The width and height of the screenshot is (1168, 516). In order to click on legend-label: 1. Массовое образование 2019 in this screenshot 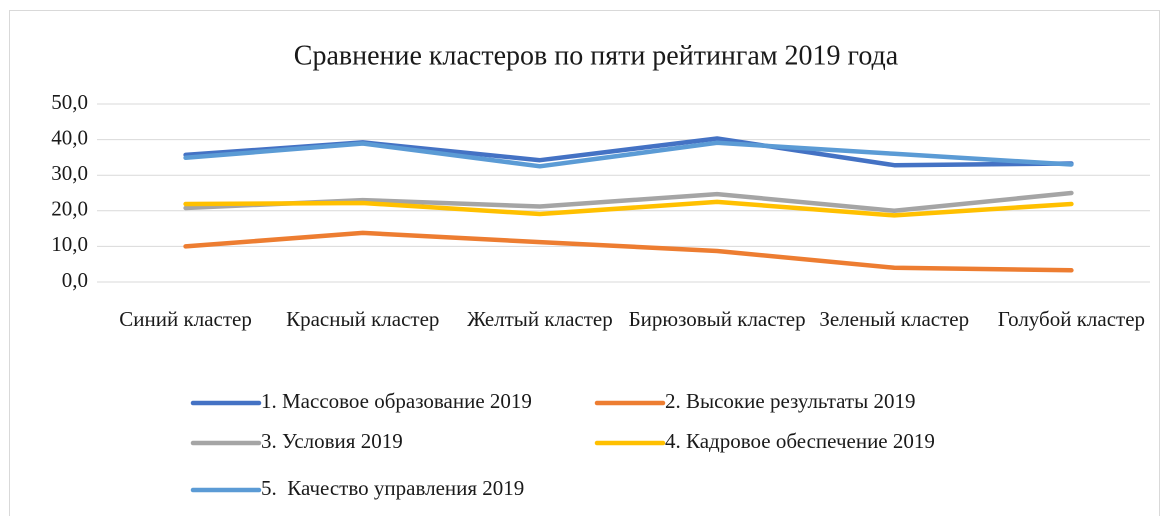, I will do `click(396, 401)`.